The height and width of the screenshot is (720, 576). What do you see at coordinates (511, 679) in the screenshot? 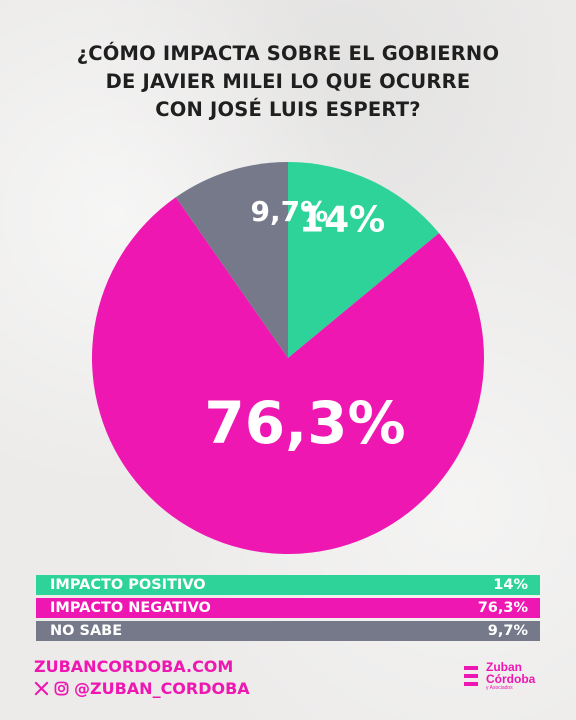
I see `logo-line: Córdoba` at bounding box center [511, 679].